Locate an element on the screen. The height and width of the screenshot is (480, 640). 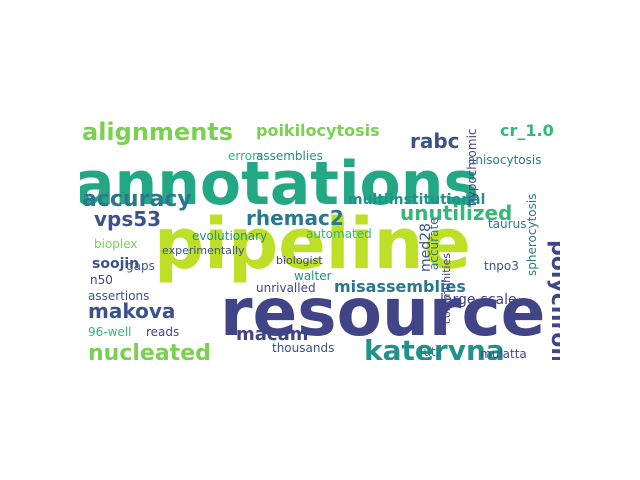
word-pipeline: pipeline is located at coordinates (312, 244).